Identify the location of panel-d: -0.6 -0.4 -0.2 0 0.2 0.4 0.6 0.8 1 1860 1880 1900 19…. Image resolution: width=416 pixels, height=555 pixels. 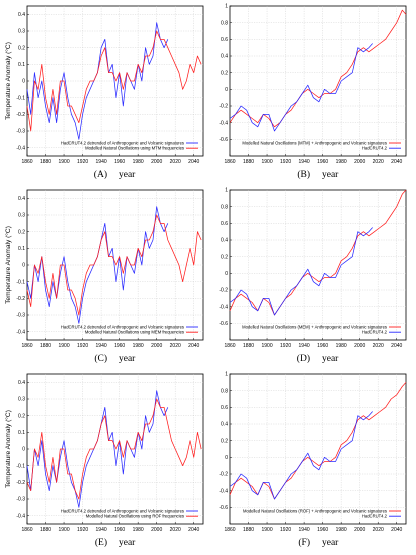
(313, 276).